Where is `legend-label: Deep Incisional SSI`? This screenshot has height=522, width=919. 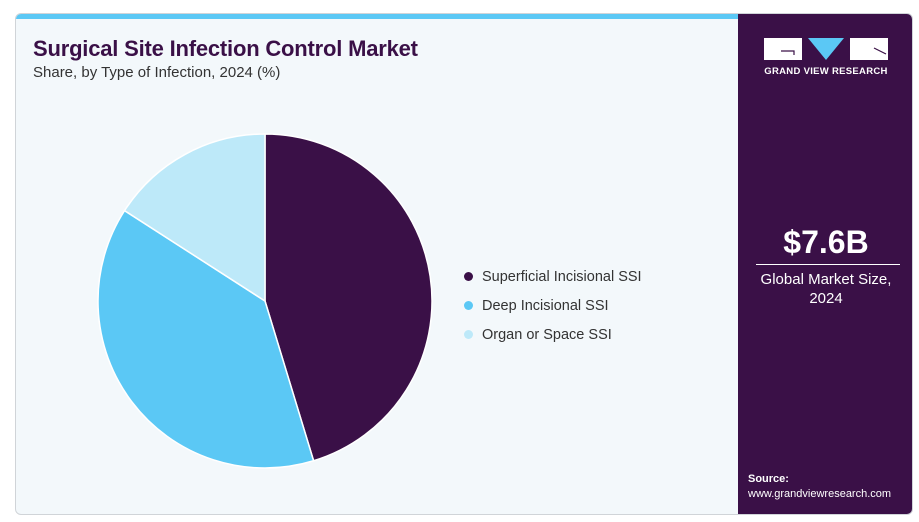 legend-label: Deep Incisional SSI is located at coordinates (545, 305).